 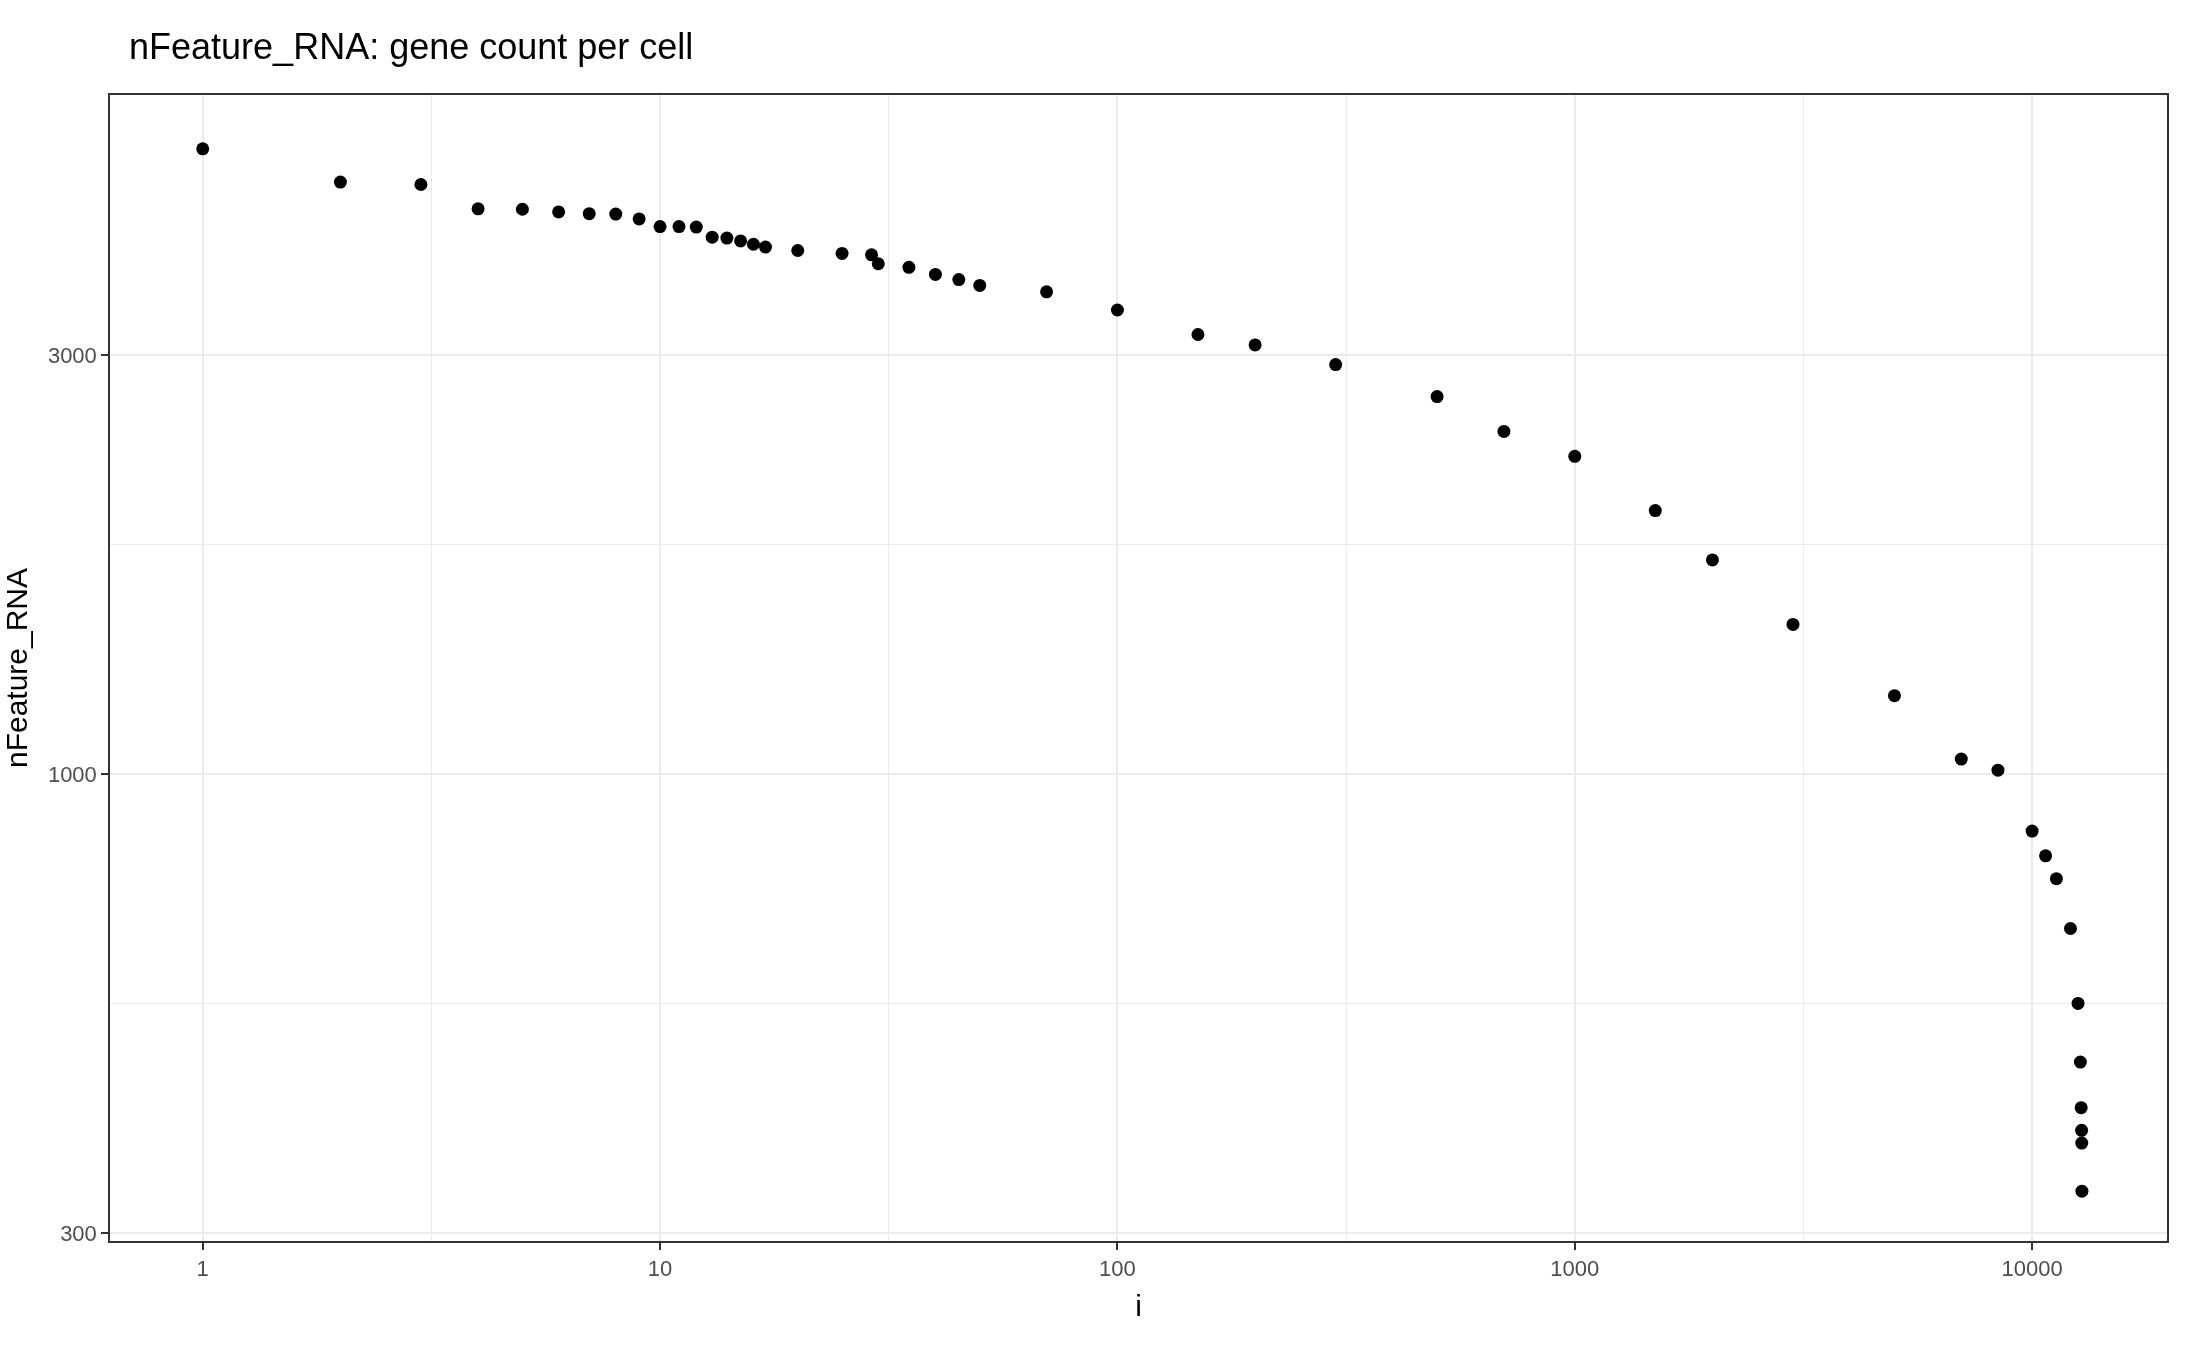 I want to click on y-tick-label: 300, so click(x=78, y=1233).